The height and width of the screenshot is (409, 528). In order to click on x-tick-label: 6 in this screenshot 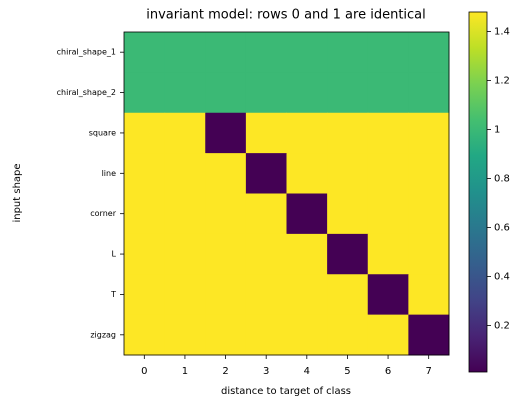, I will do `click(388, 371)`.